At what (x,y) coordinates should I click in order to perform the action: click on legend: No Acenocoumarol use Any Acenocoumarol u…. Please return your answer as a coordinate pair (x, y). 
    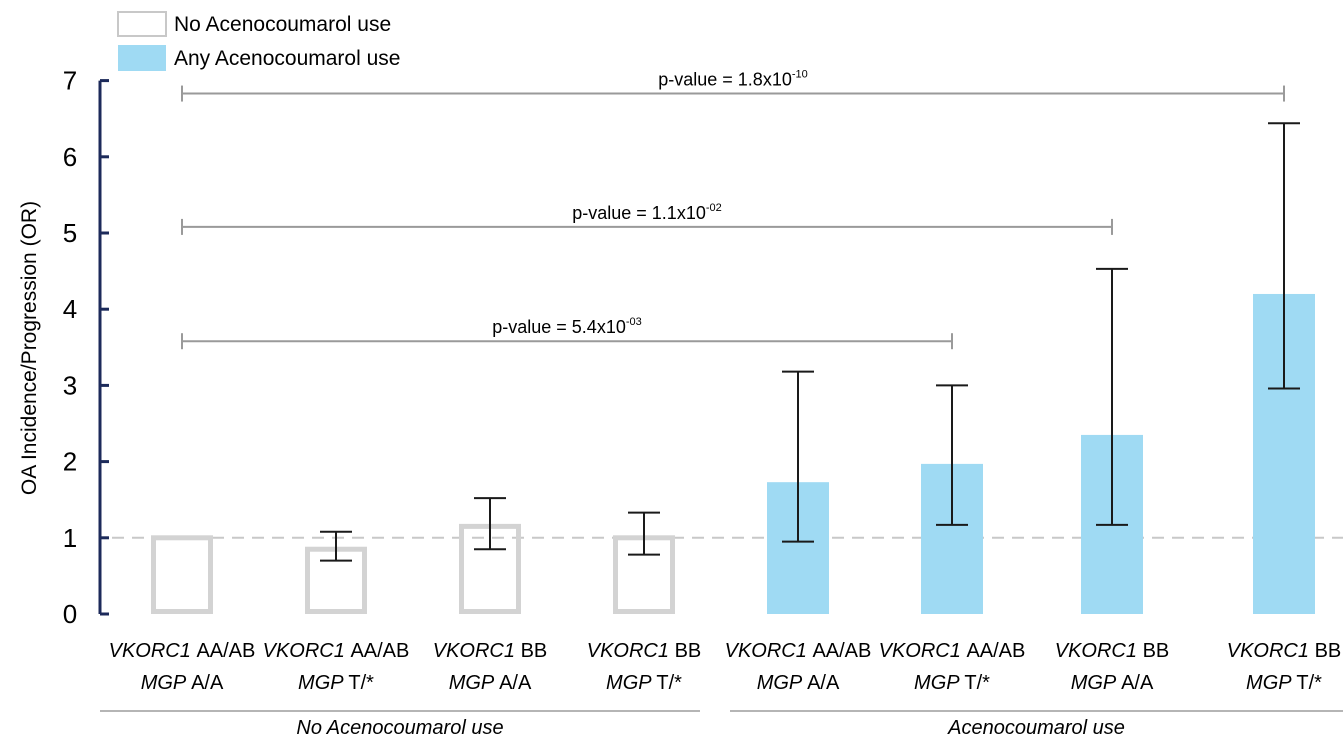
    Looking at the image, I should click on (258, 41).